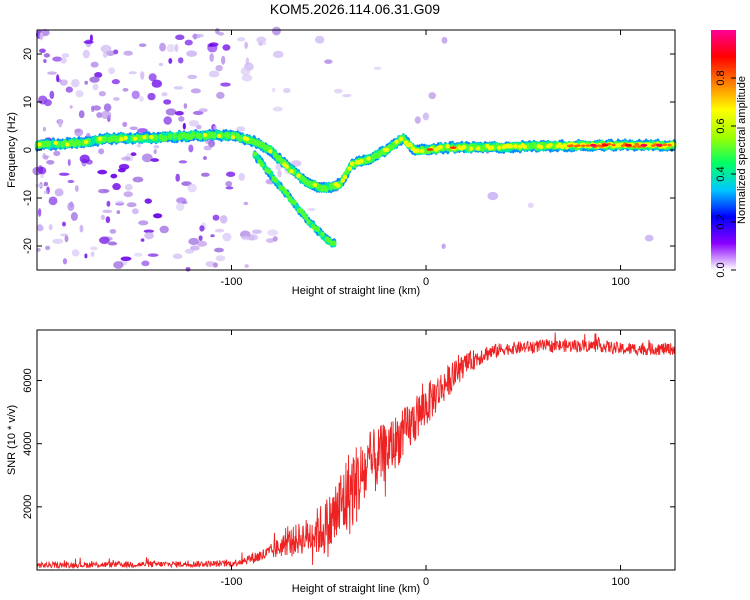 This screenshot has width=750, height=600. Describe the element at coordinates (12, 440) in the screenshot. I see `snr-y-label: SNR (10 * v/v)` at that location.